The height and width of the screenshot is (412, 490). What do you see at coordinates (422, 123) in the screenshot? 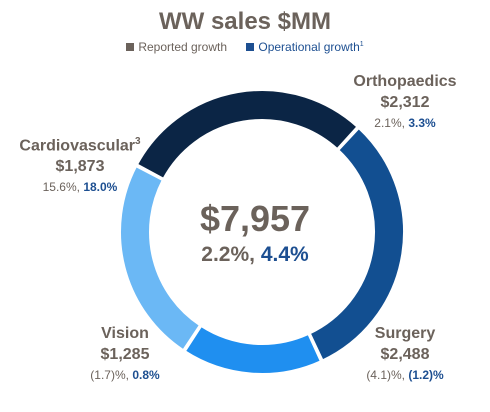
I see `segment-operational-orthopaedics: 3.3%` at bounding box center [422, 123].